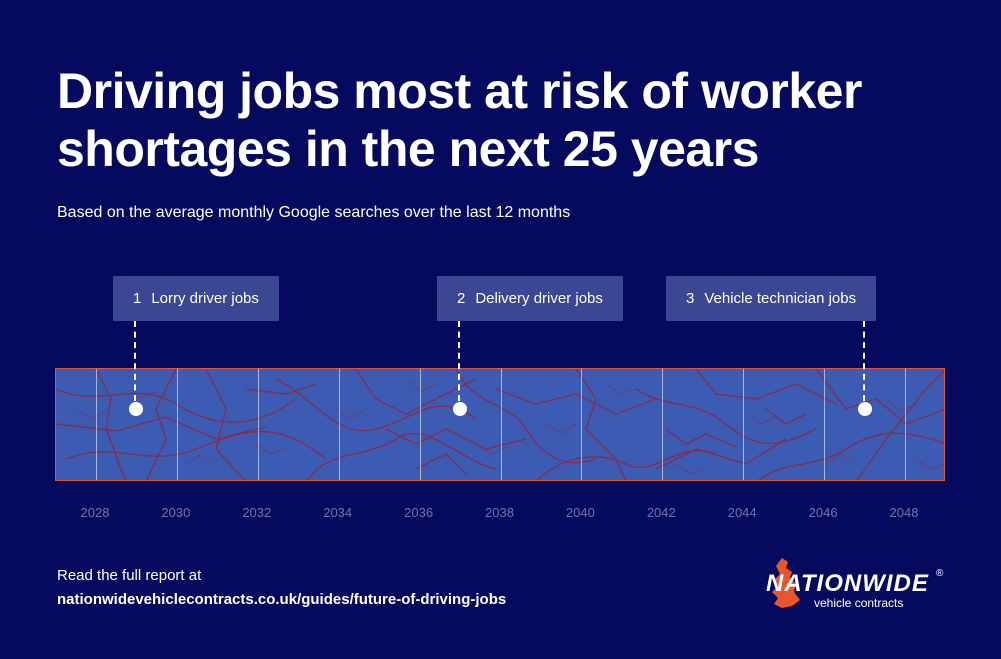 The height and width of the screenshot is (659, 1001). What do you see at coordinates (742, 512) in the screenshot?
I see `year-tick-label: 2044` at bounding box center [742, 512].